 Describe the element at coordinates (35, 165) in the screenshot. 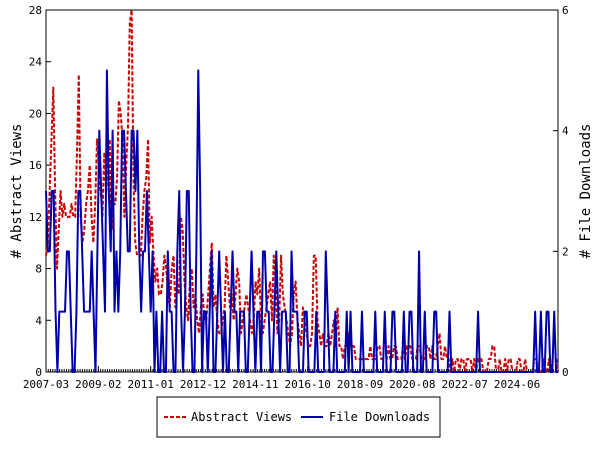

I see `y-left-tick-label: 16` at that location.